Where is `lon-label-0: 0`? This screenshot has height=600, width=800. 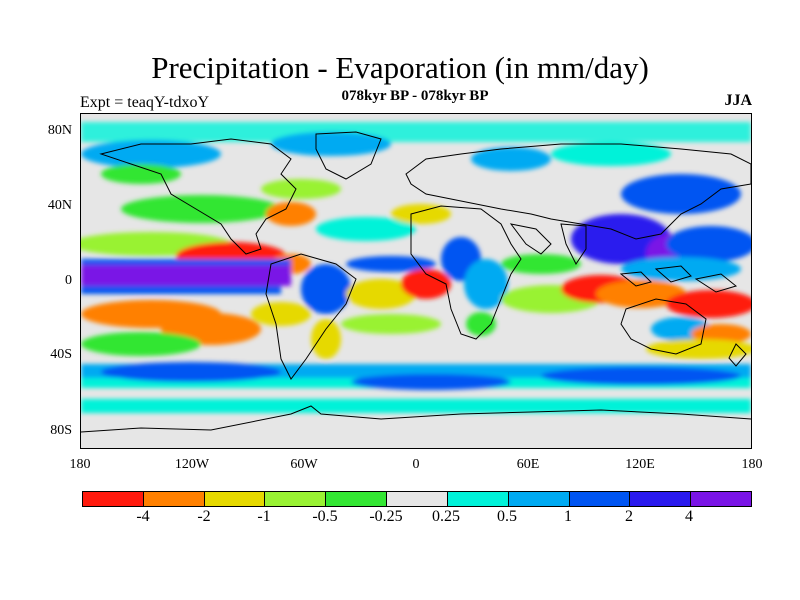
lon-label-0: 0 is located at coordinates (416, 464).